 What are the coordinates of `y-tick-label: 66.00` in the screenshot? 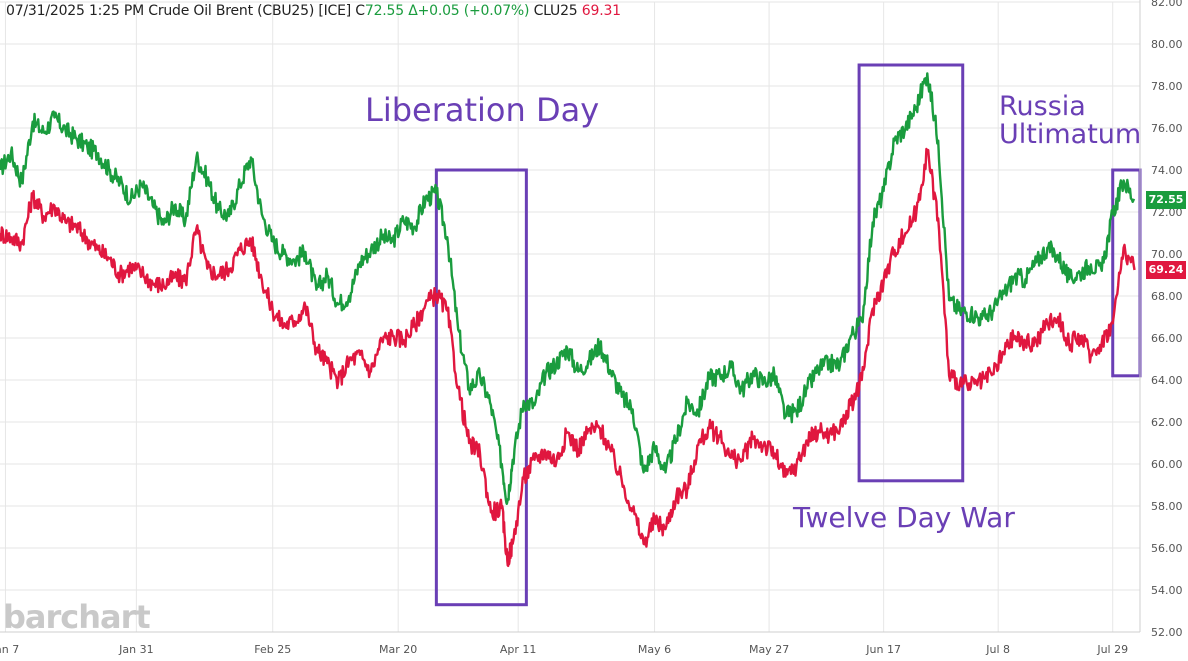 It's located at (1167, 338).